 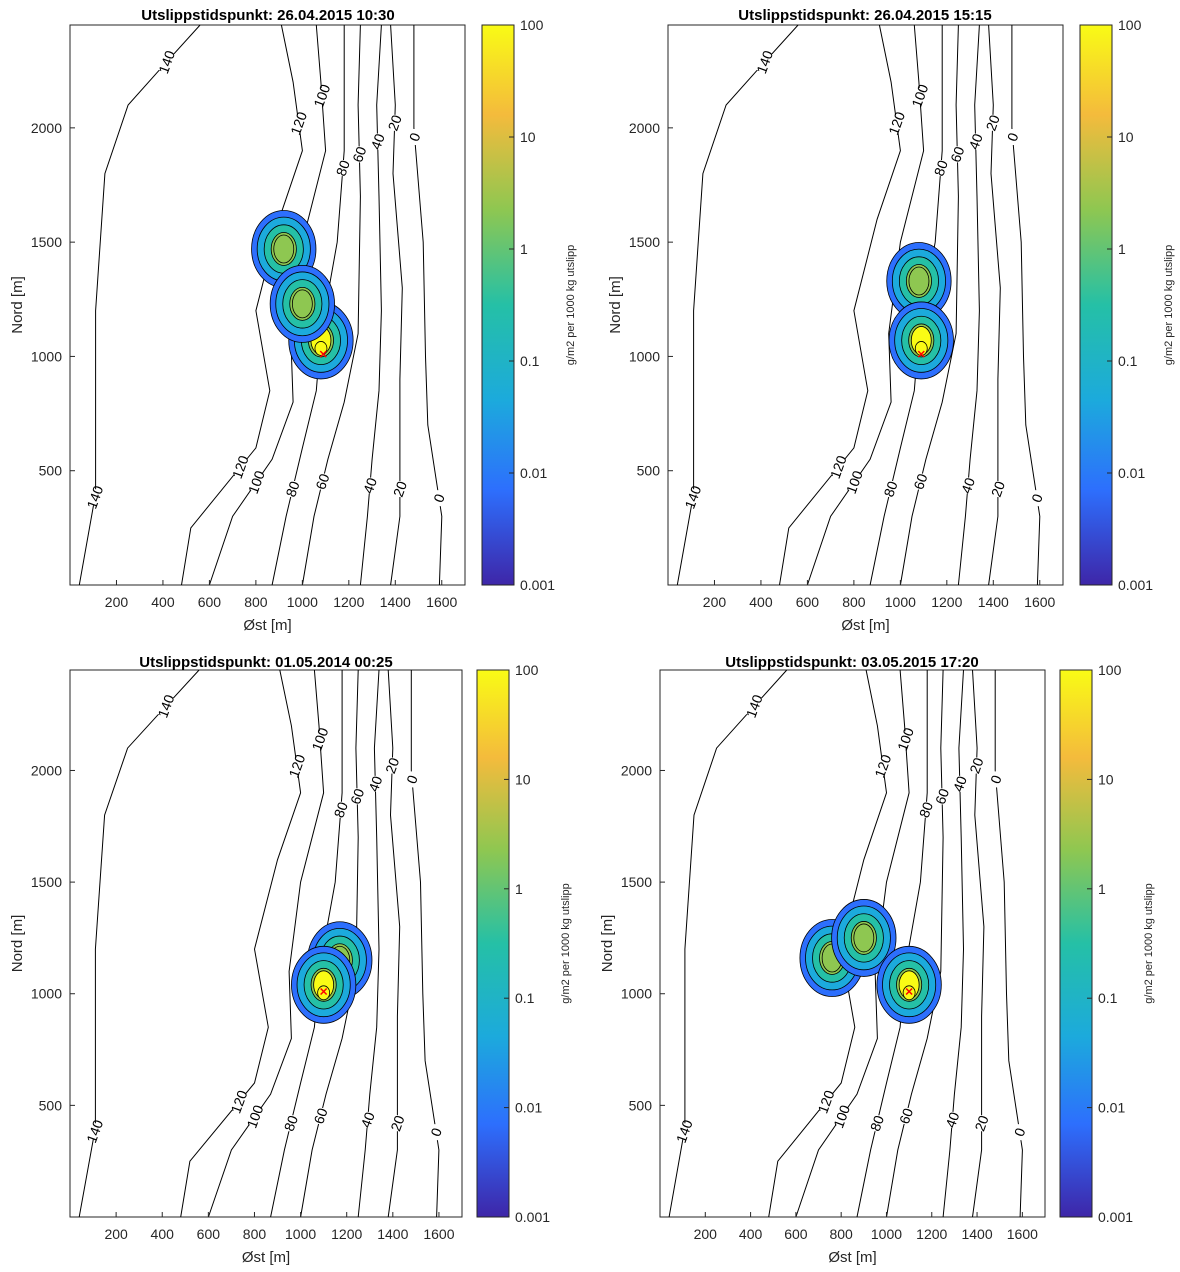 What do you see at coordinates (321, 348) in the screenshot?
I see `plume-peak` at bounding box center [321, 348].